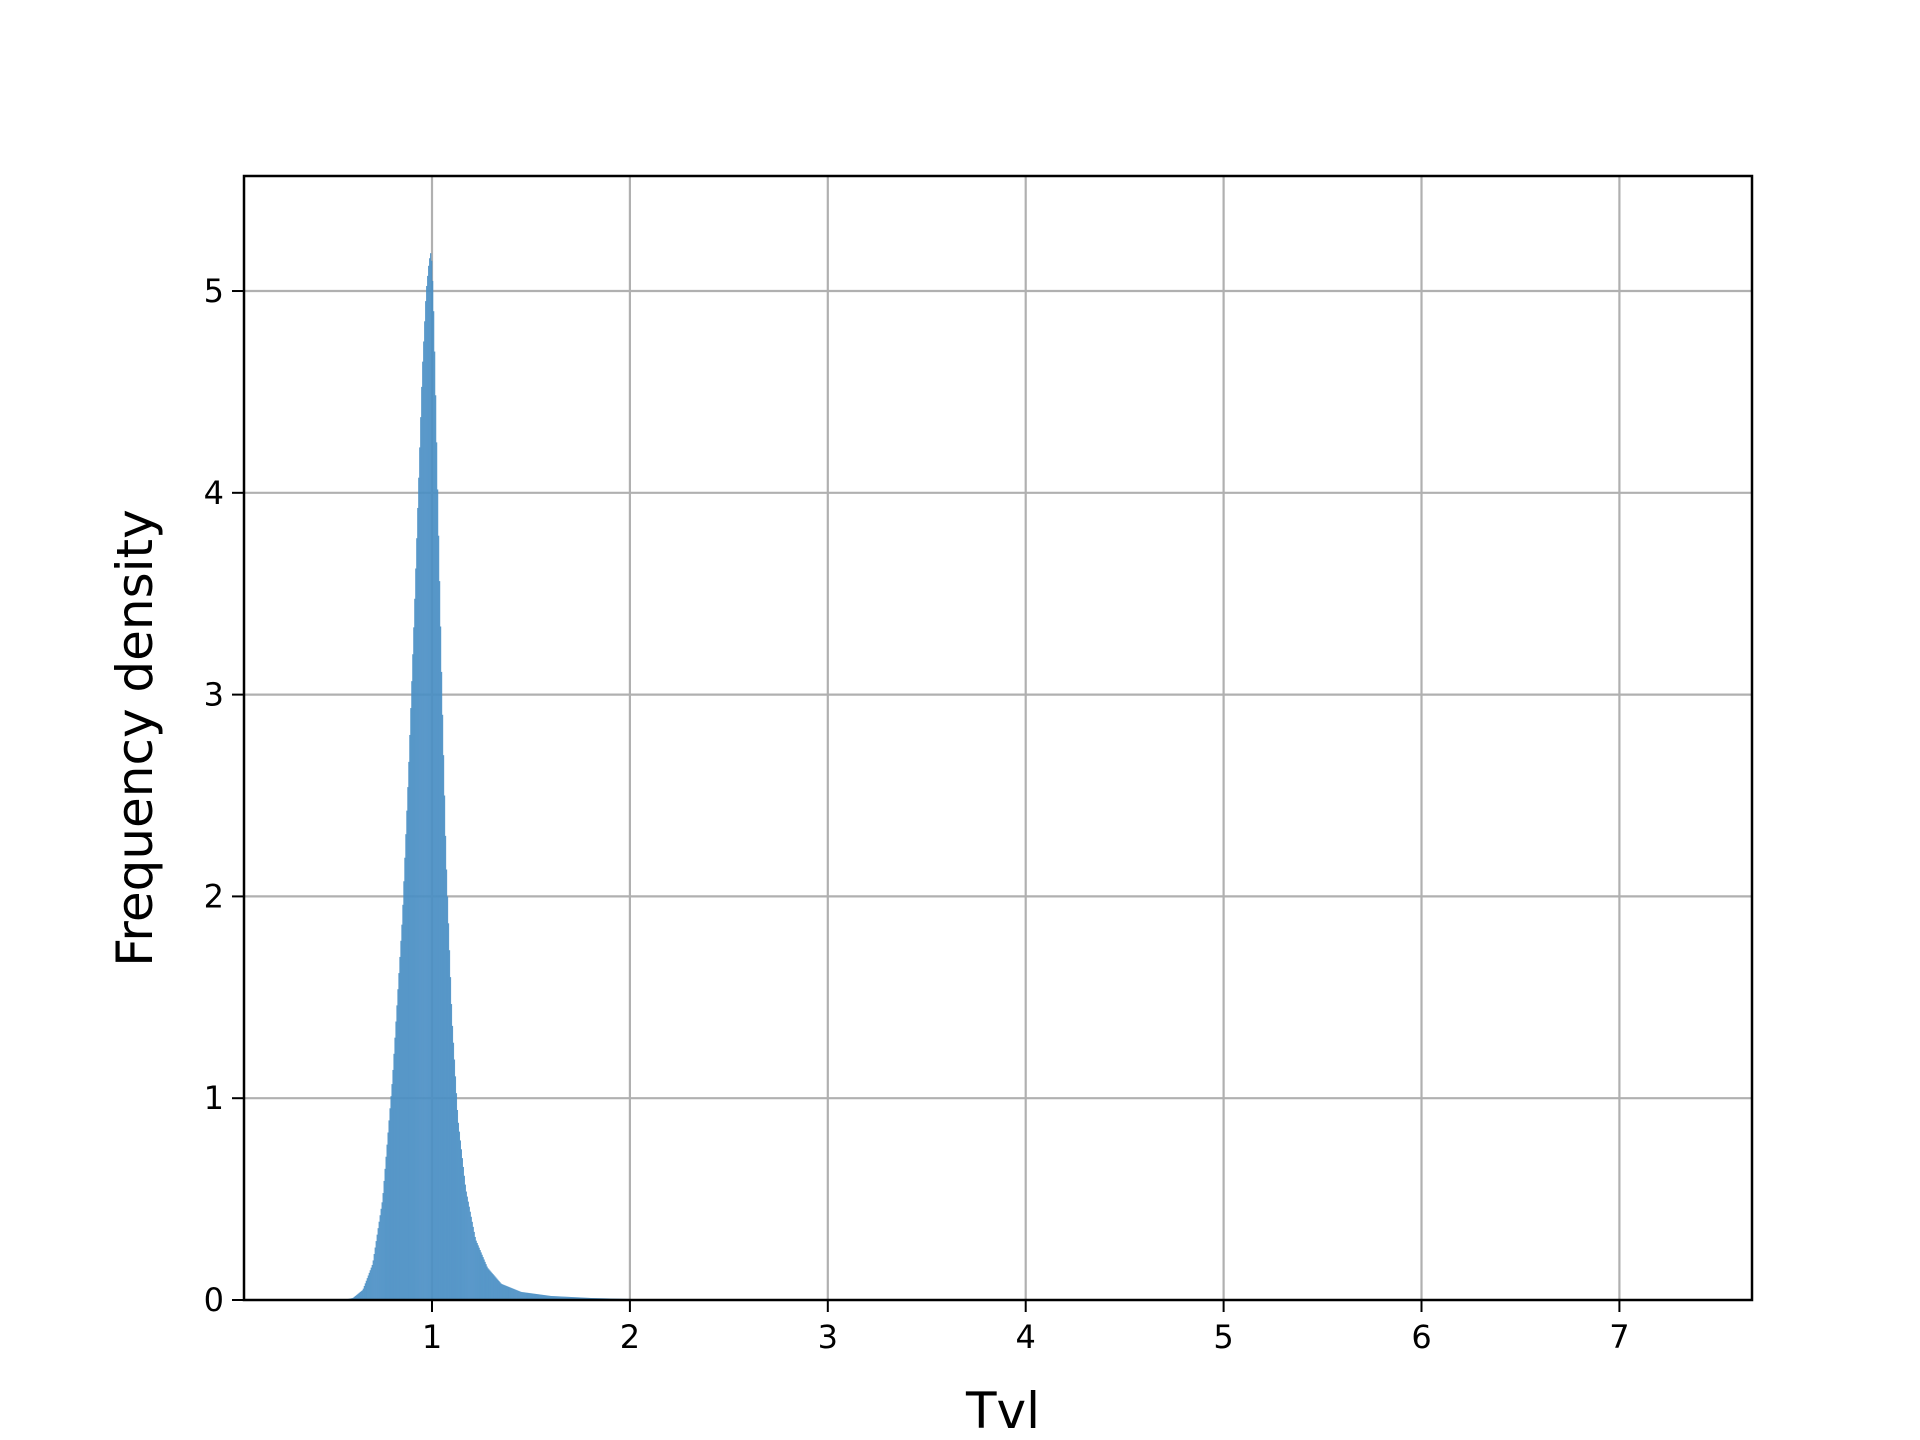 This screenshot has width=1920, height=1440. Describe the element at coordinates (1421, 1337) in the screenshot. I see `x-tick-label: 6` at that location.